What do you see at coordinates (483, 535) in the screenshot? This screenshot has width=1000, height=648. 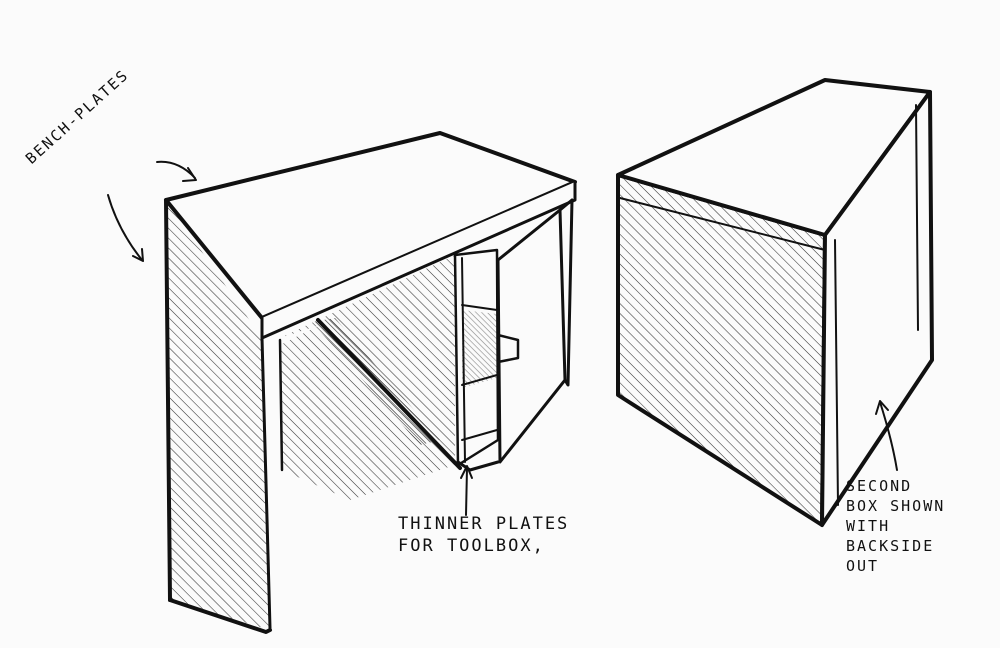 I see `thinner-plates-label: THINNER PLATES FOR TOOLBOX,` at bounding box center [483, 535].